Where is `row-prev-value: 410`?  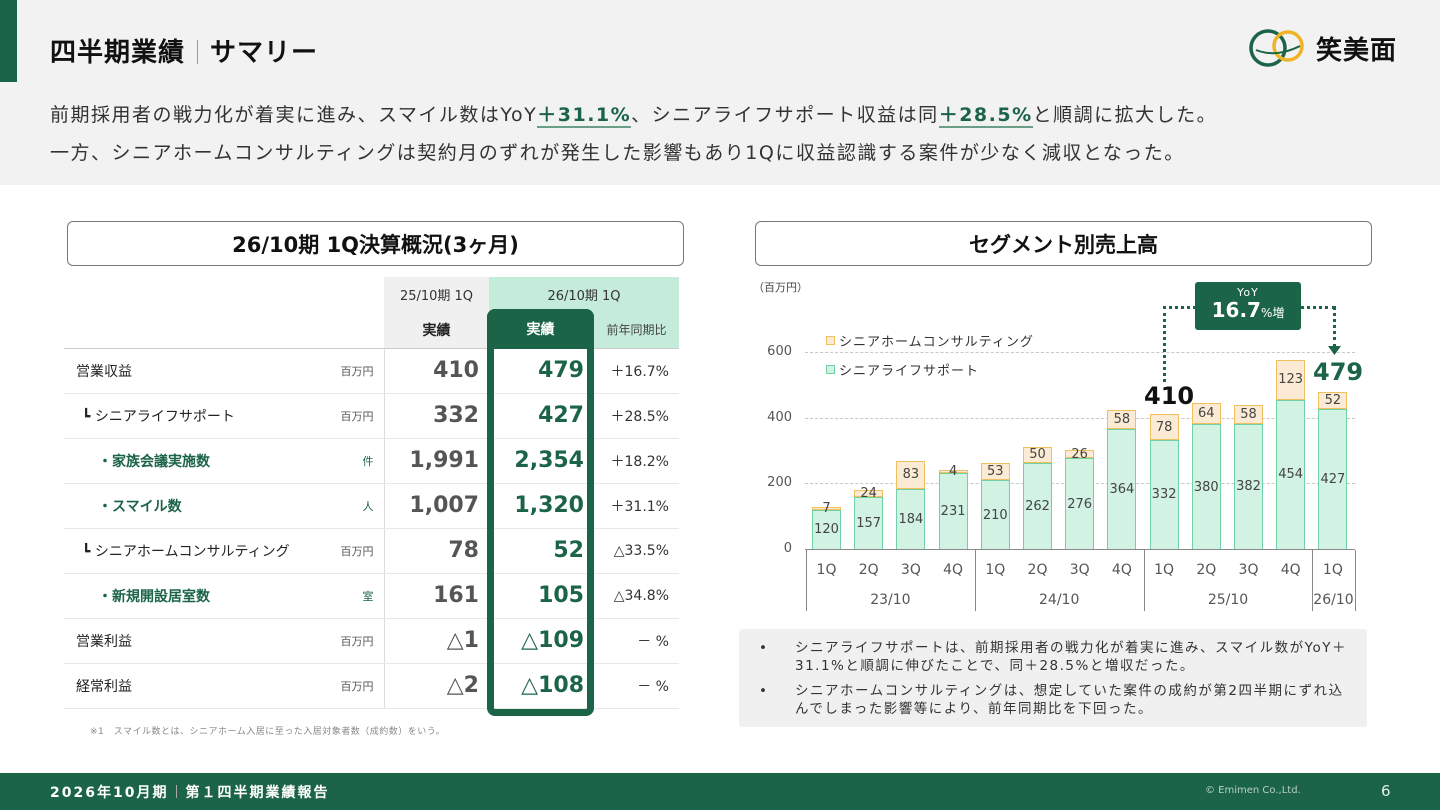
row-prev-value: 410 is located at coordinates (436, 371).